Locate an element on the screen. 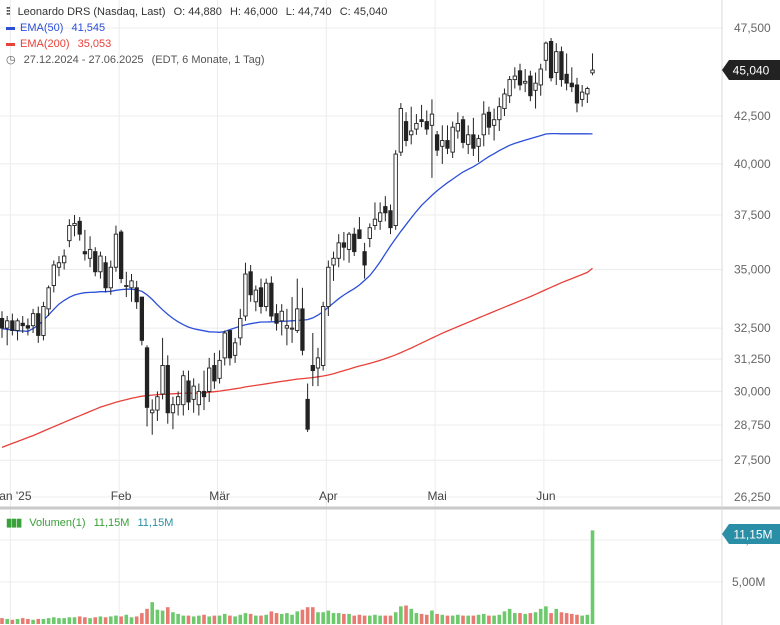  chart-type-icon: ⫶⫶ is located at coordinates (8, 12).